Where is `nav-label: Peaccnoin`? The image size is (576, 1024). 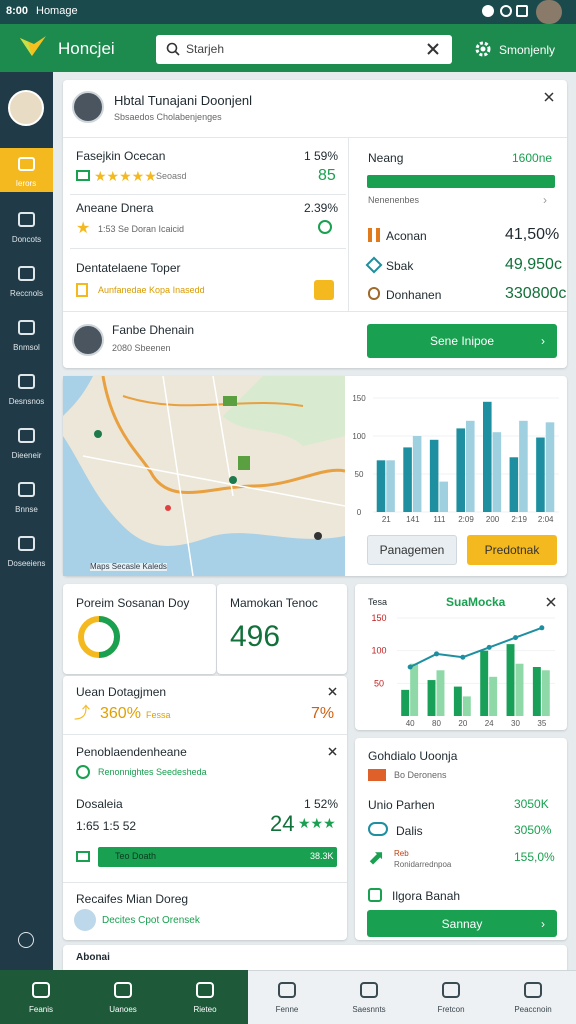
nav-label: Peaccnoin is located at coordinates (533, 1009).